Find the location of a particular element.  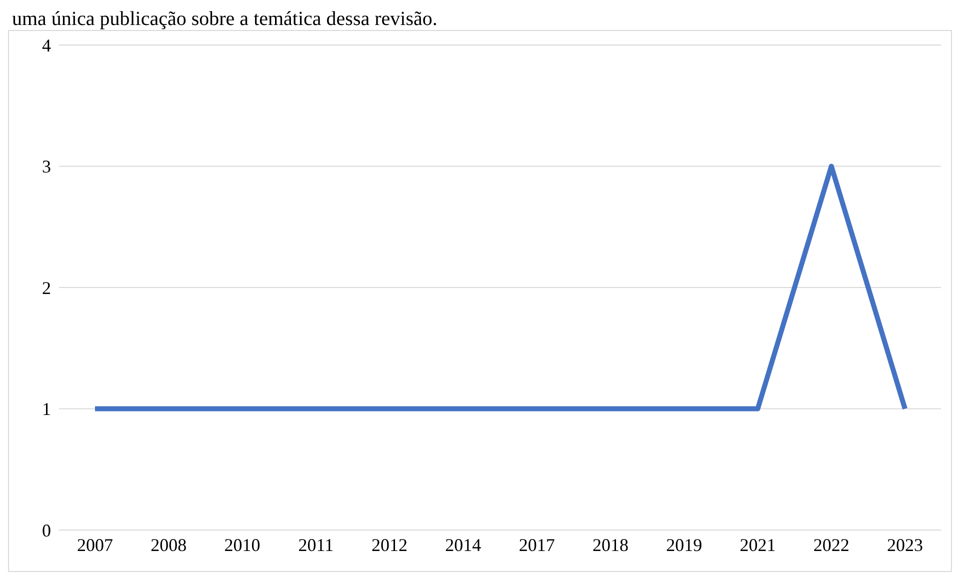

x-tick-label: 2007 is located at coordinates (95, 544).